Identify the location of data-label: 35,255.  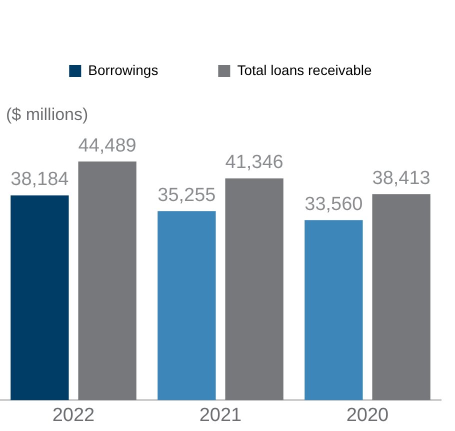
(187, 195).